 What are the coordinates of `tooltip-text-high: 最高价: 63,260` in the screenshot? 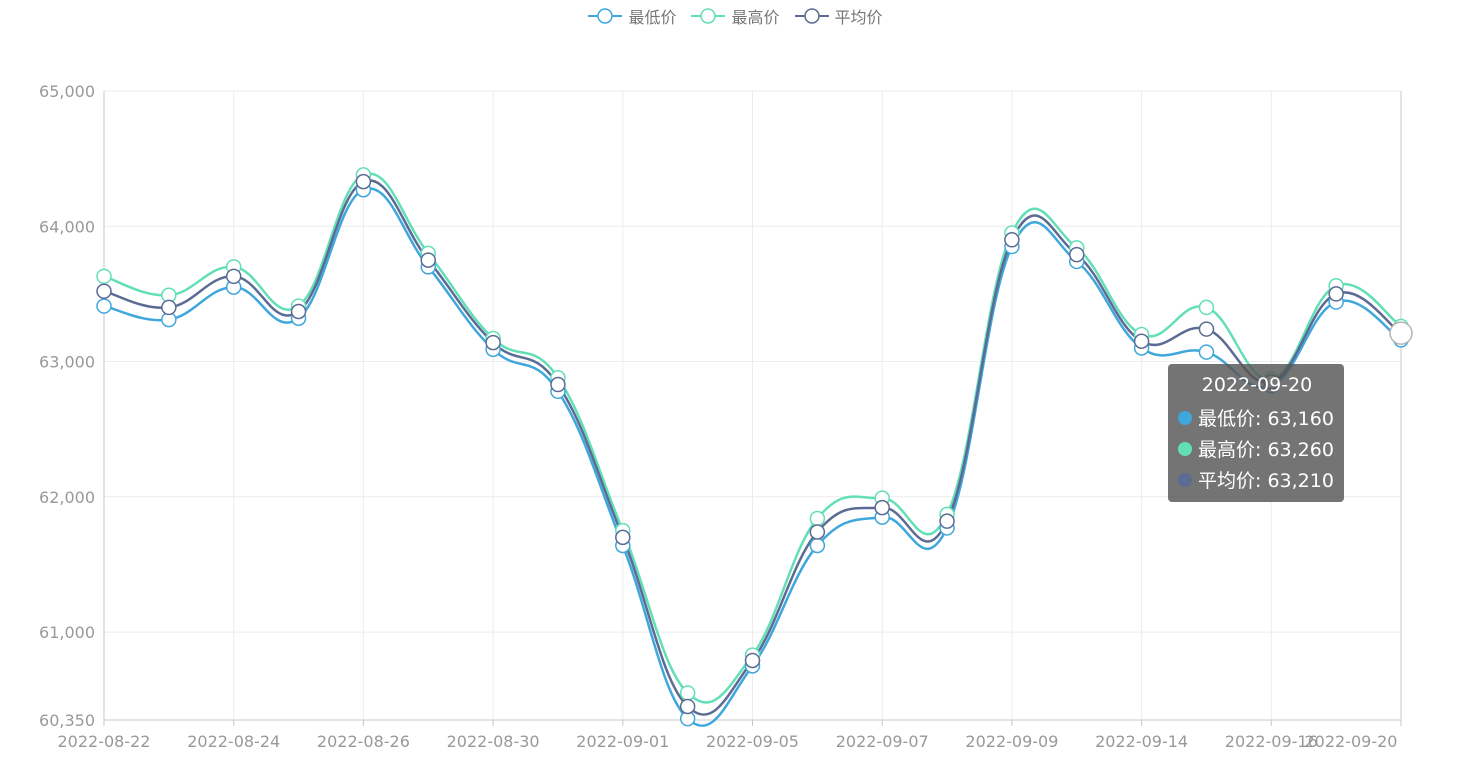 It's located at (1266, 450).